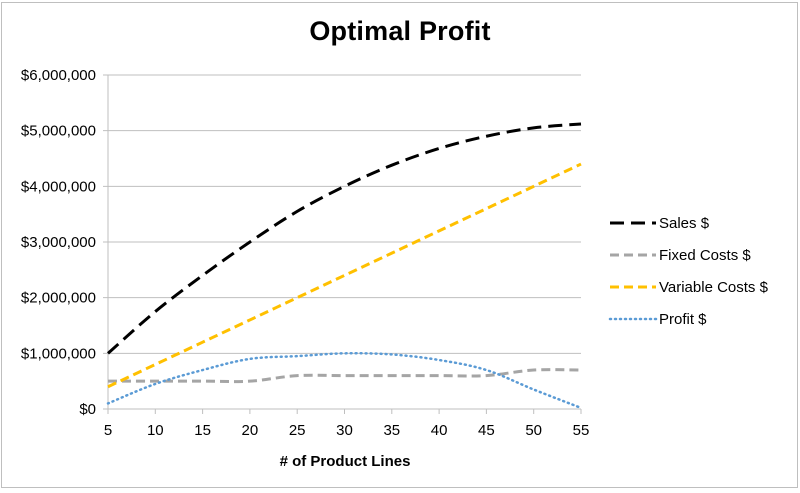  Describe the element at coordinates (58, 131) in the screenshot. I see `y-tick-label: $5,000,000` at that location.